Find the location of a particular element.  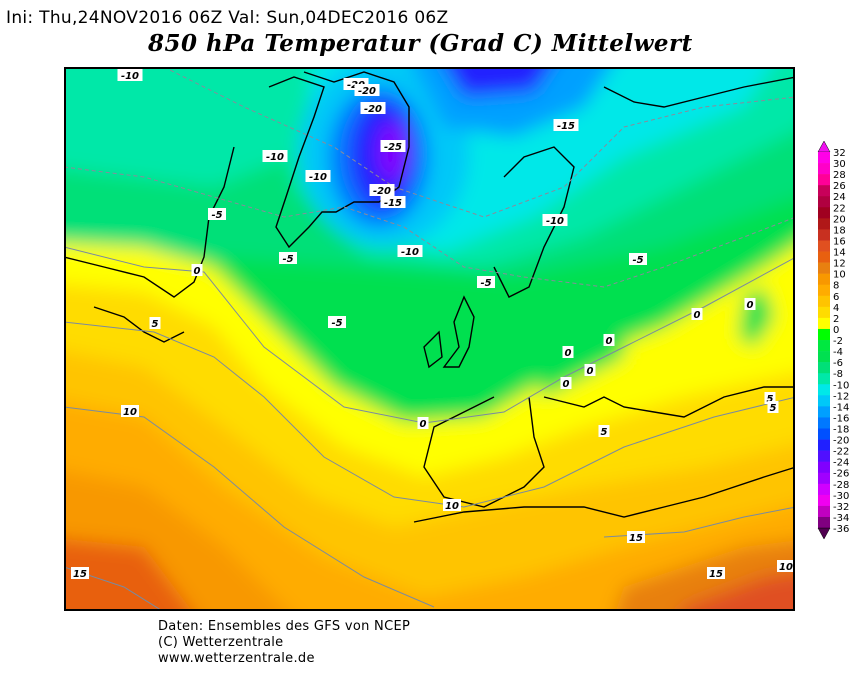

colorbar-tick-label: 32 is located at coordinates (839, 153).